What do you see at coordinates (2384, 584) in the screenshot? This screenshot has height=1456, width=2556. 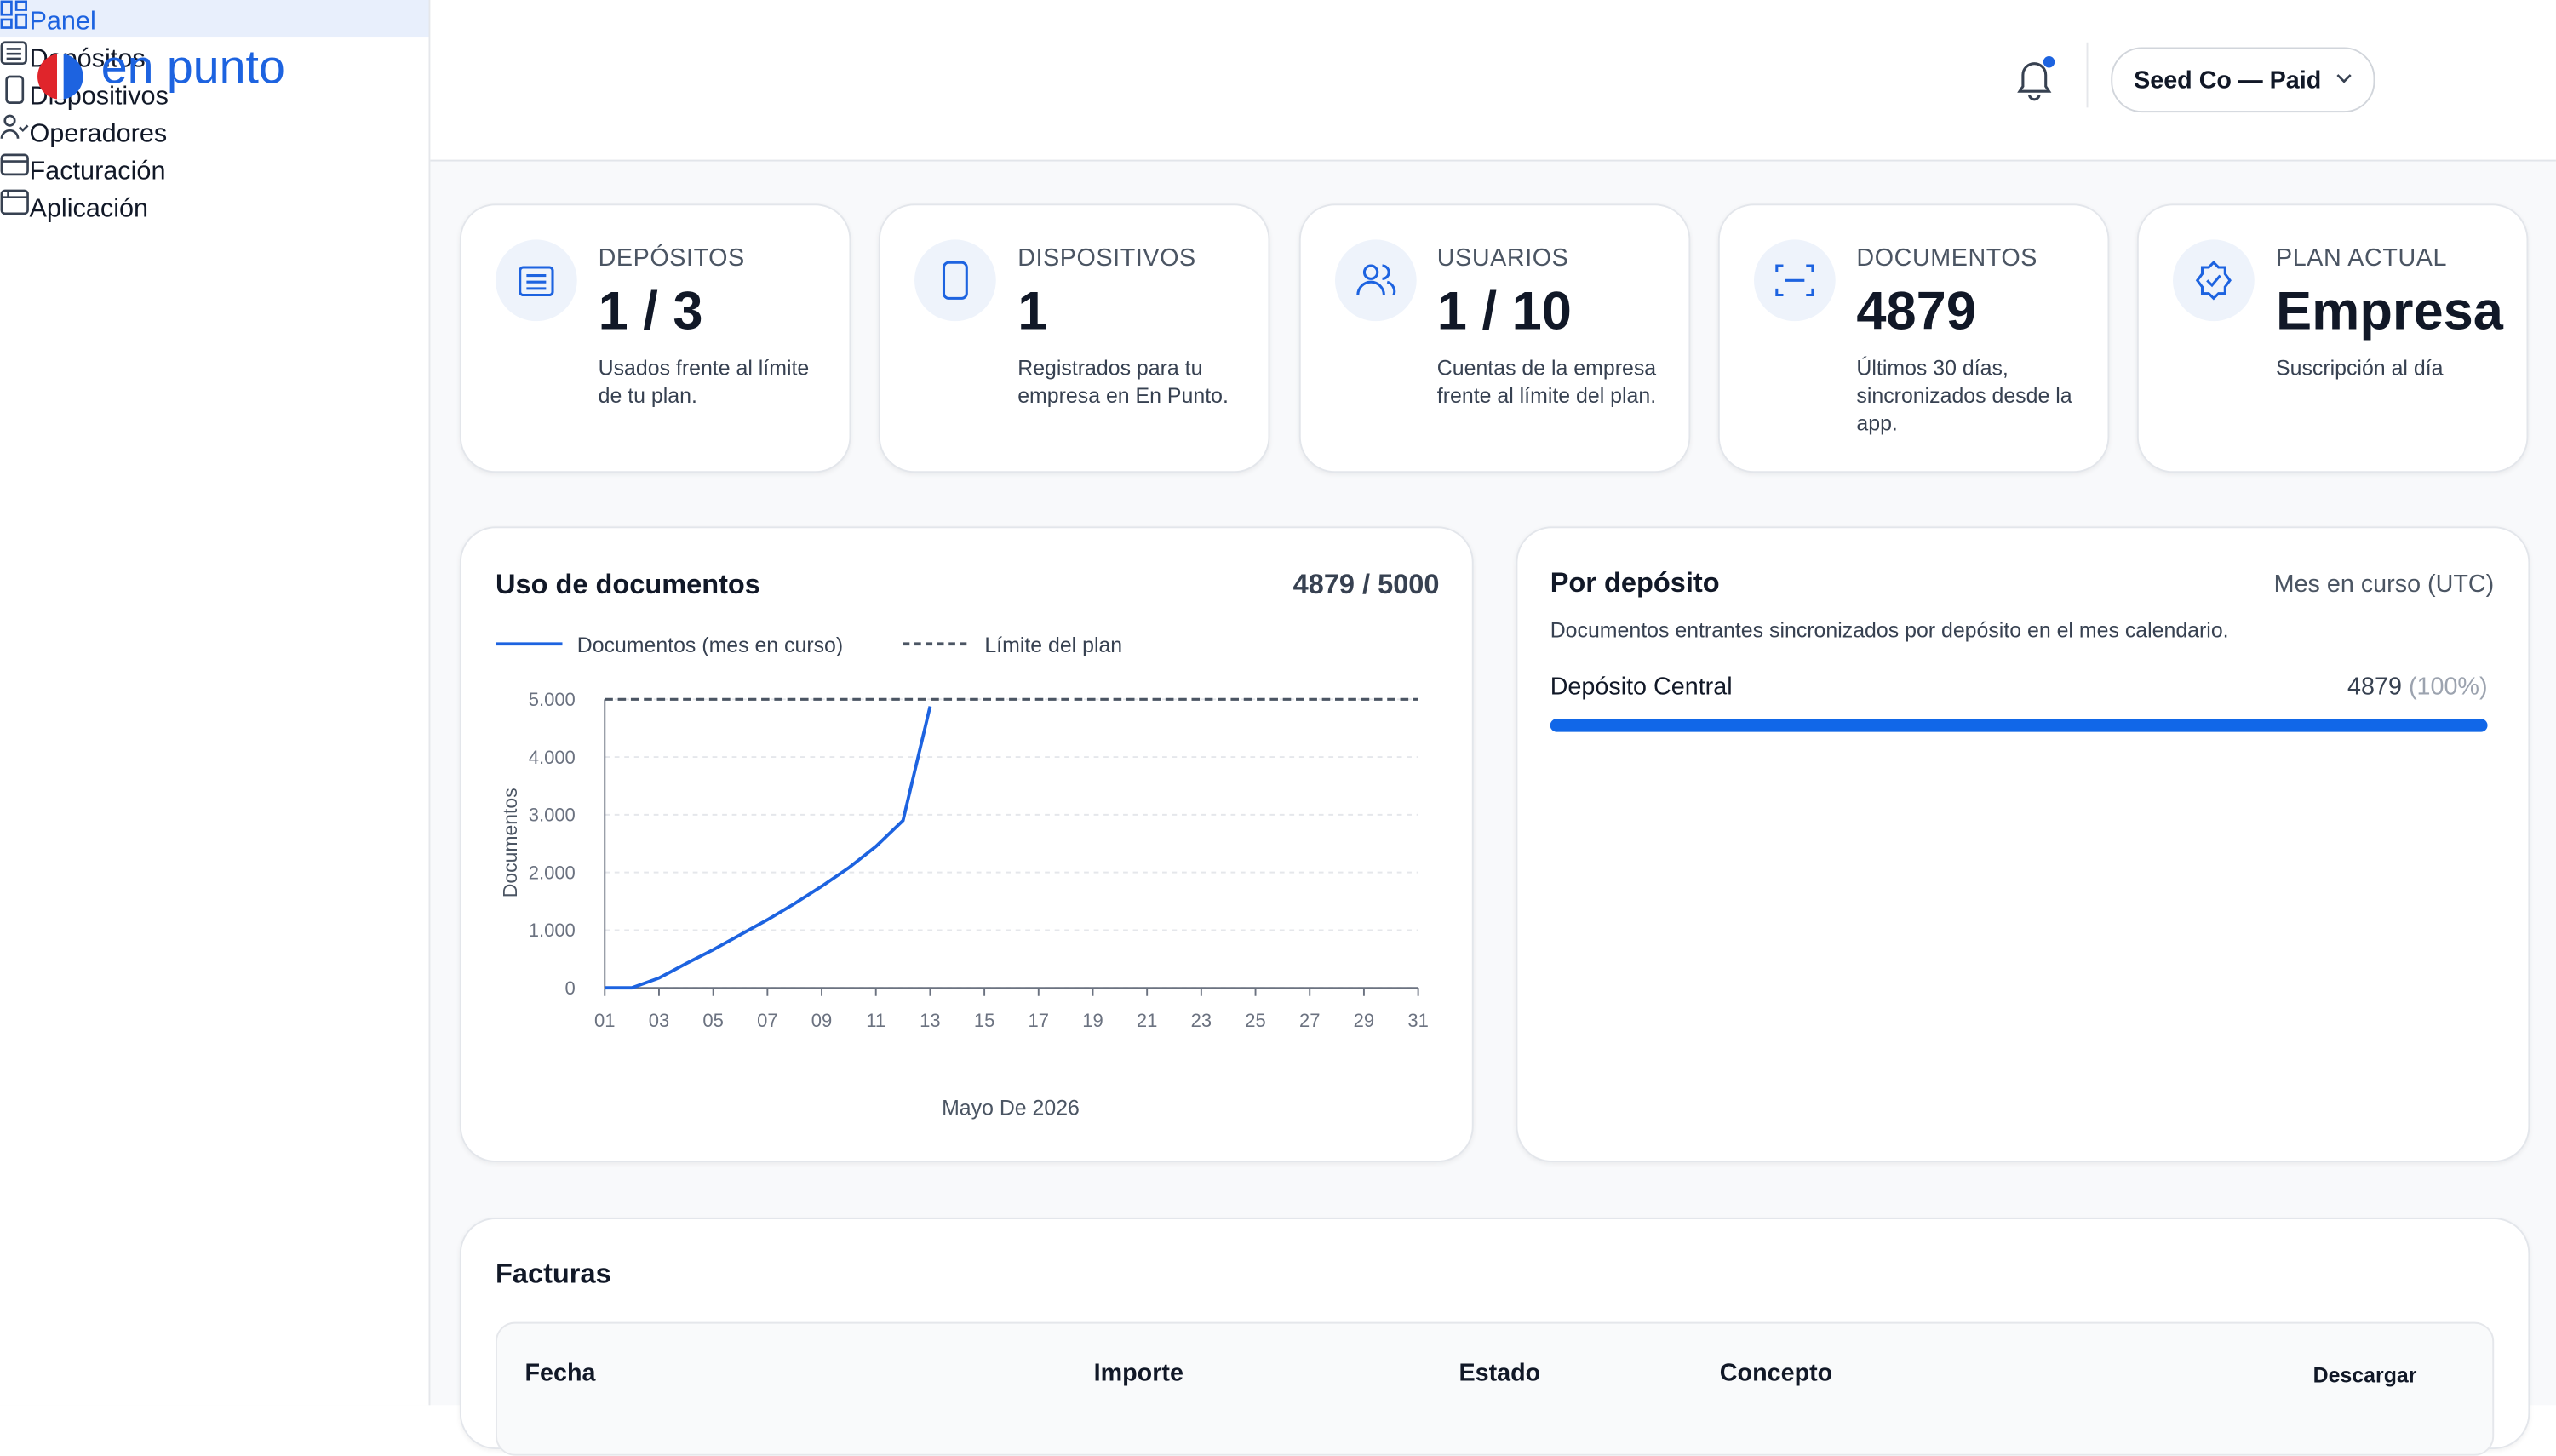 I see `deposit-period: Mes en curso (UTC)` at bounding box center [2384, 584].